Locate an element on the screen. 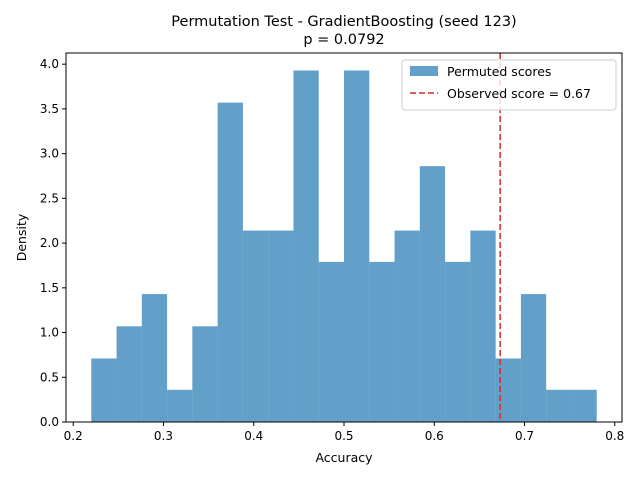 The width and height of the screenshot is (640, 480). legend-label-permuted: Permuted scores is located at coordinates (499, 71).